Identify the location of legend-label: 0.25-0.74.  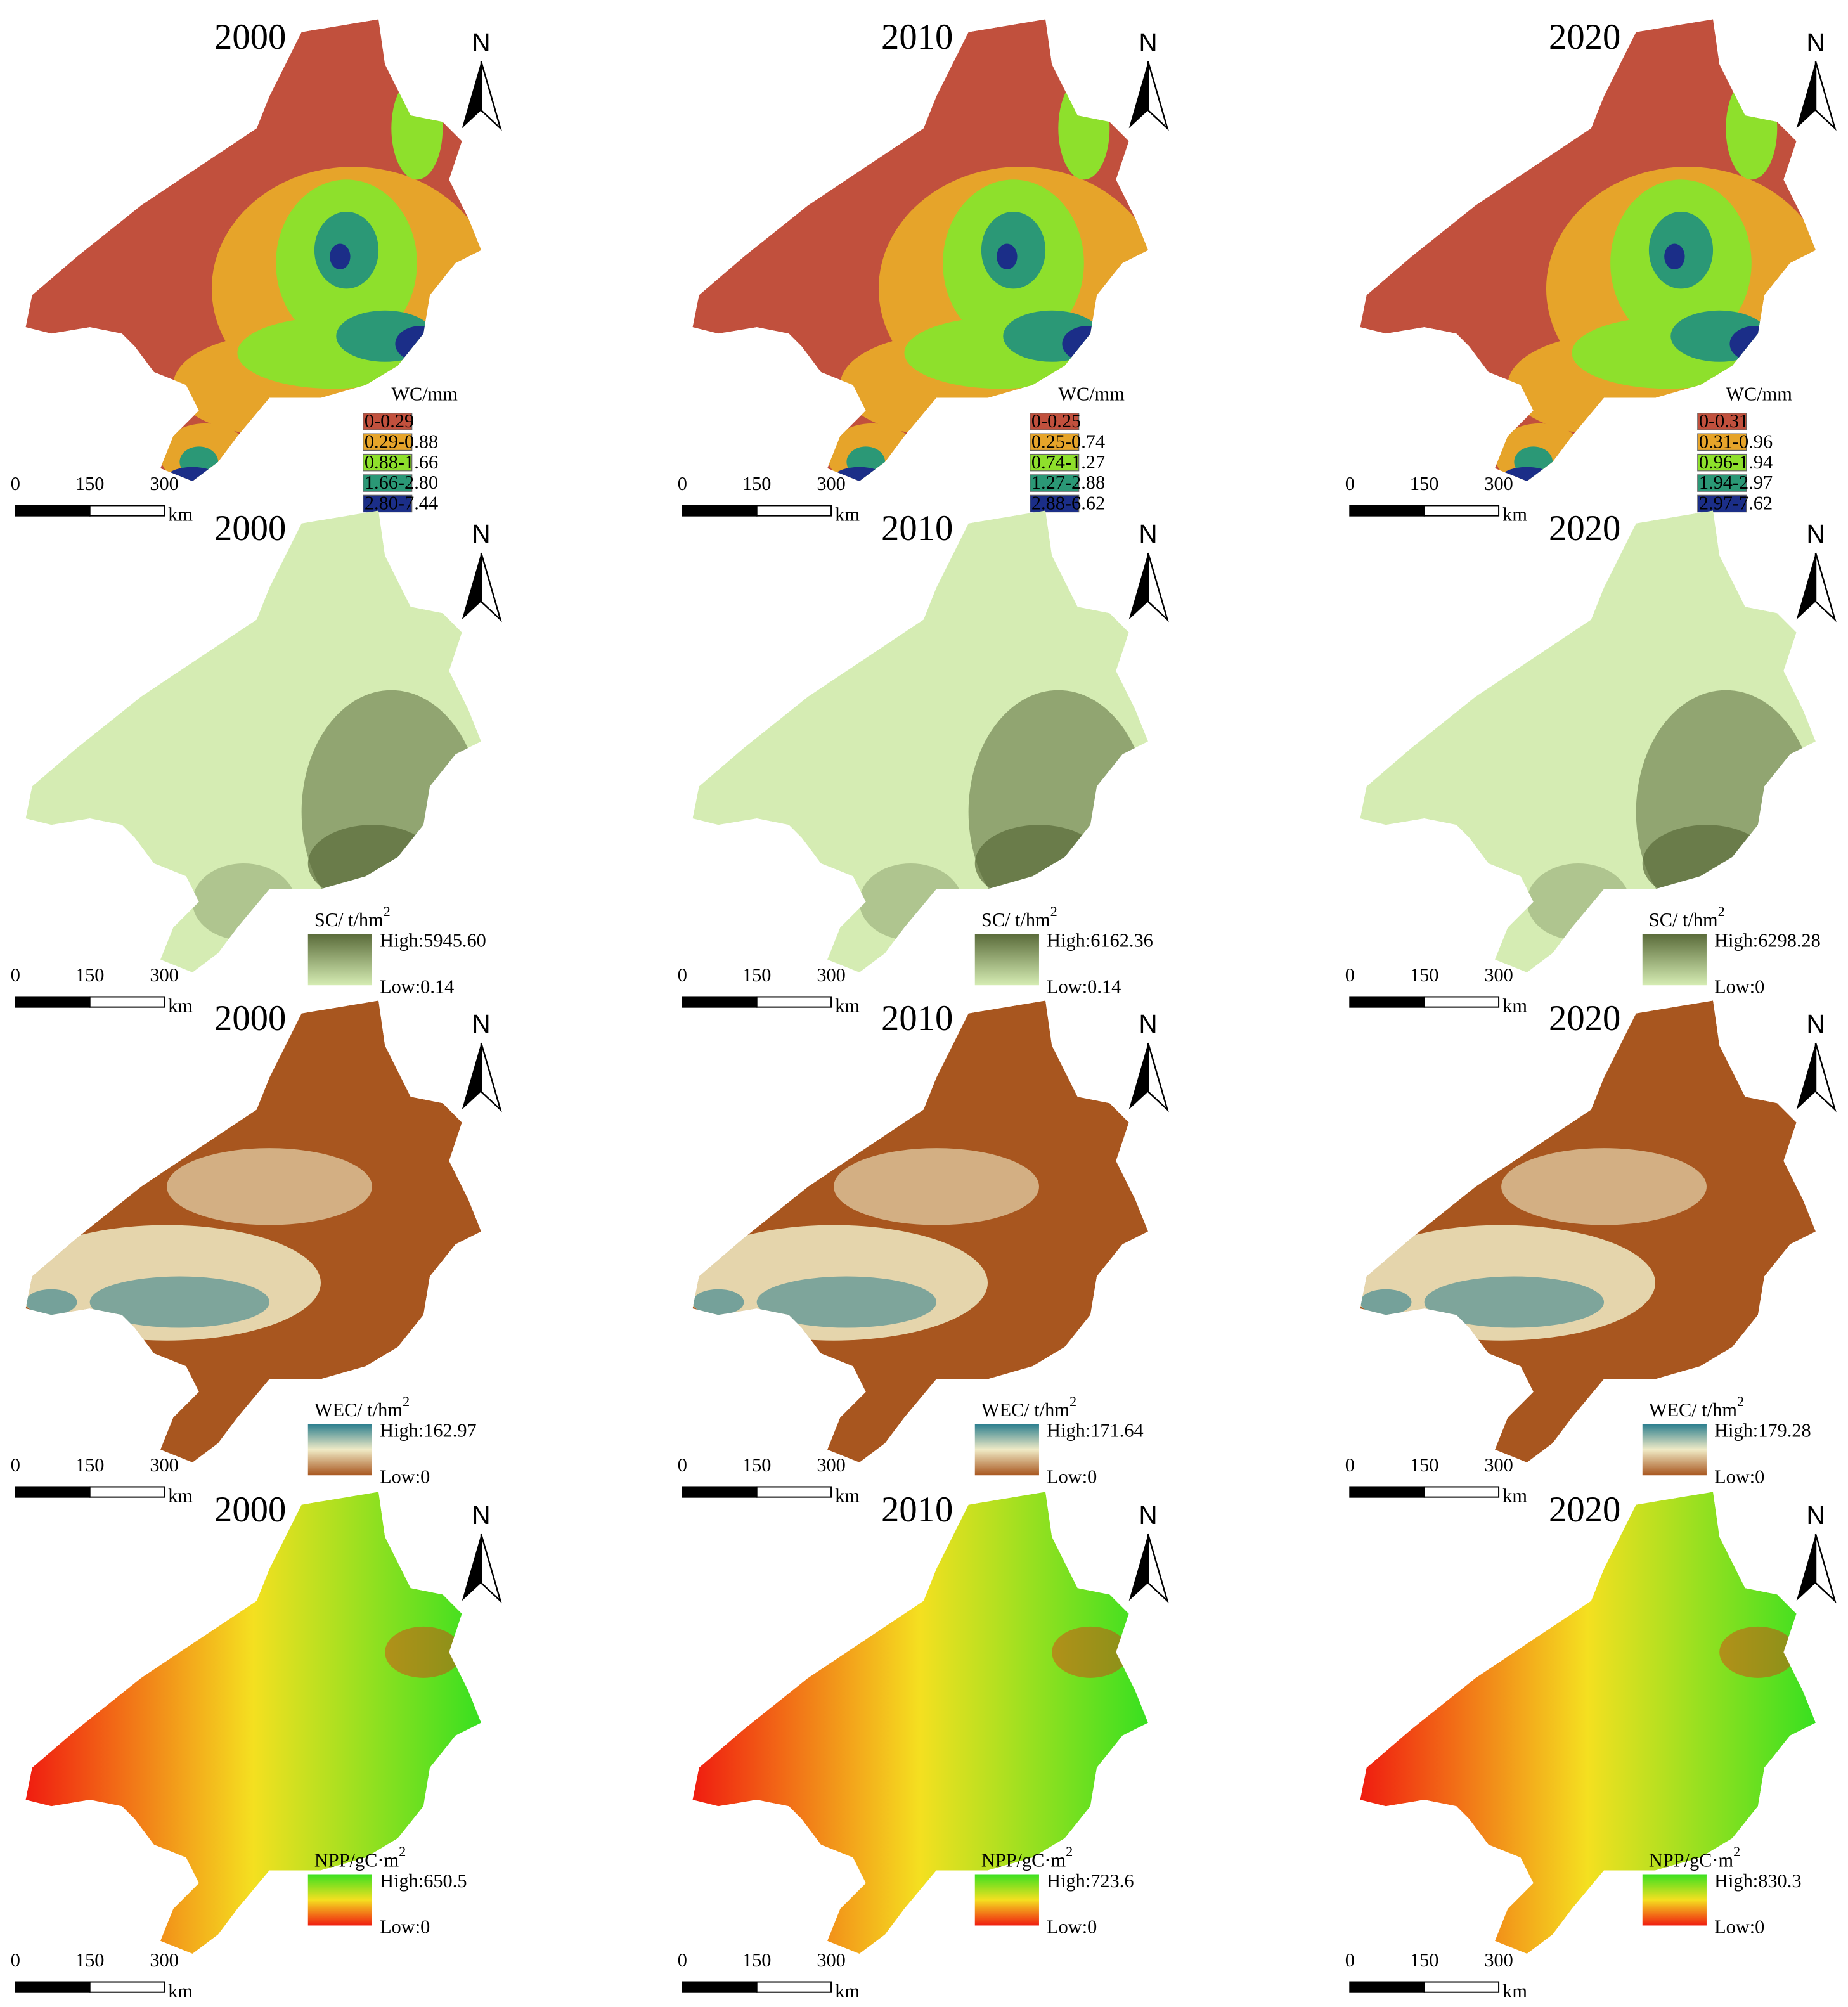
(1068, 441).